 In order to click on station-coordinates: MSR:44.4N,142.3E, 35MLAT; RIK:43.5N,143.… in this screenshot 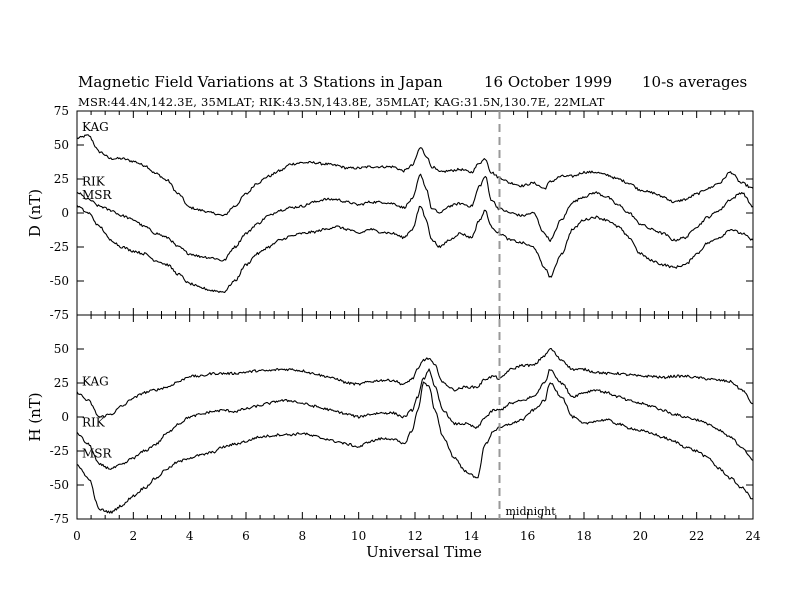, I will do `click(341, 102)`.